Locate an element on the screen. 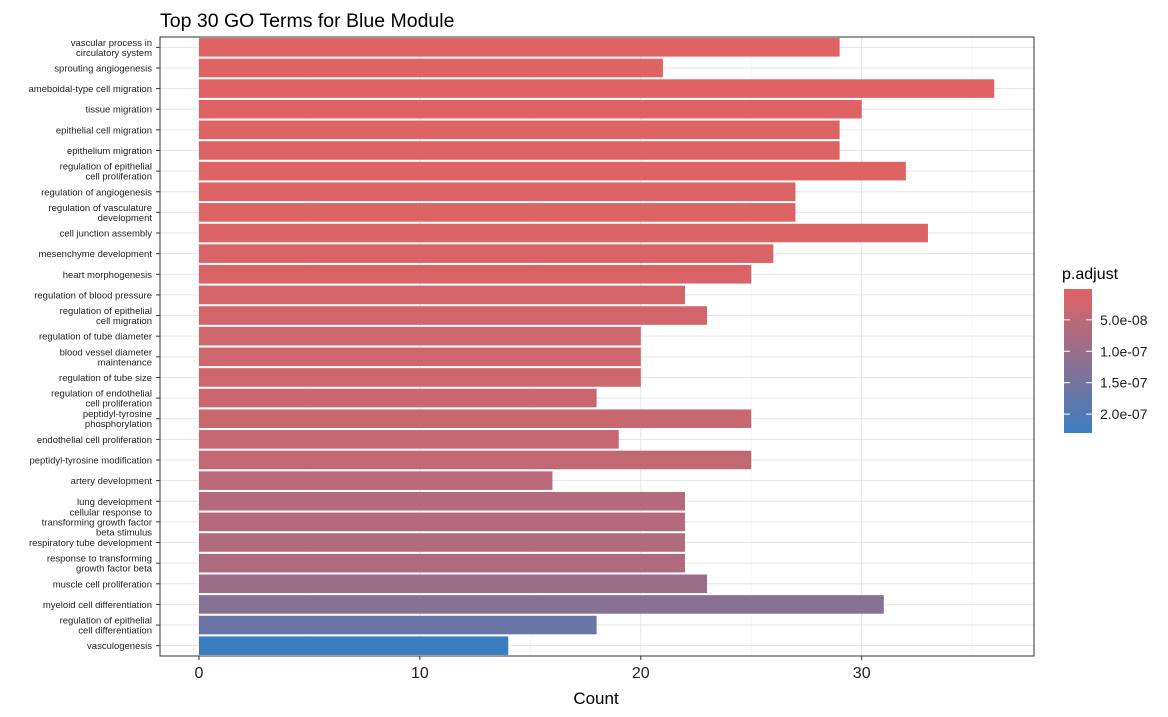 Image resolution: width=1168 pixels, height=717 pixels. y-tick-label: cell junction assembly is located at coordinates (106, 234).